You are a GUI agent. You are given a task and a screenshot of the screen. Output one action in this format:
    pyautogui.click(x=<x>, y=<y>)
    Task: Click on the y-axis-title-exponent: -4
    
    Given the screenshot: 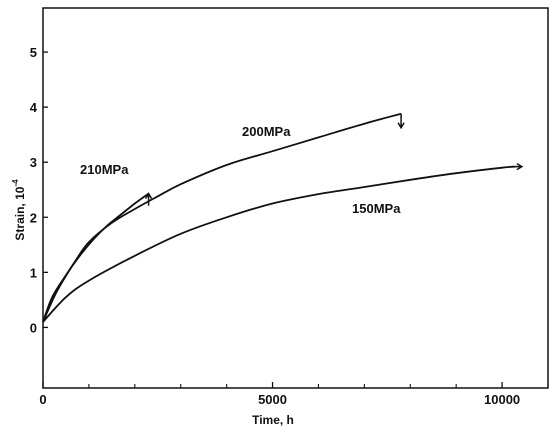 What is the action you would take?
    pyautogui.click(x=15, y=183)
    